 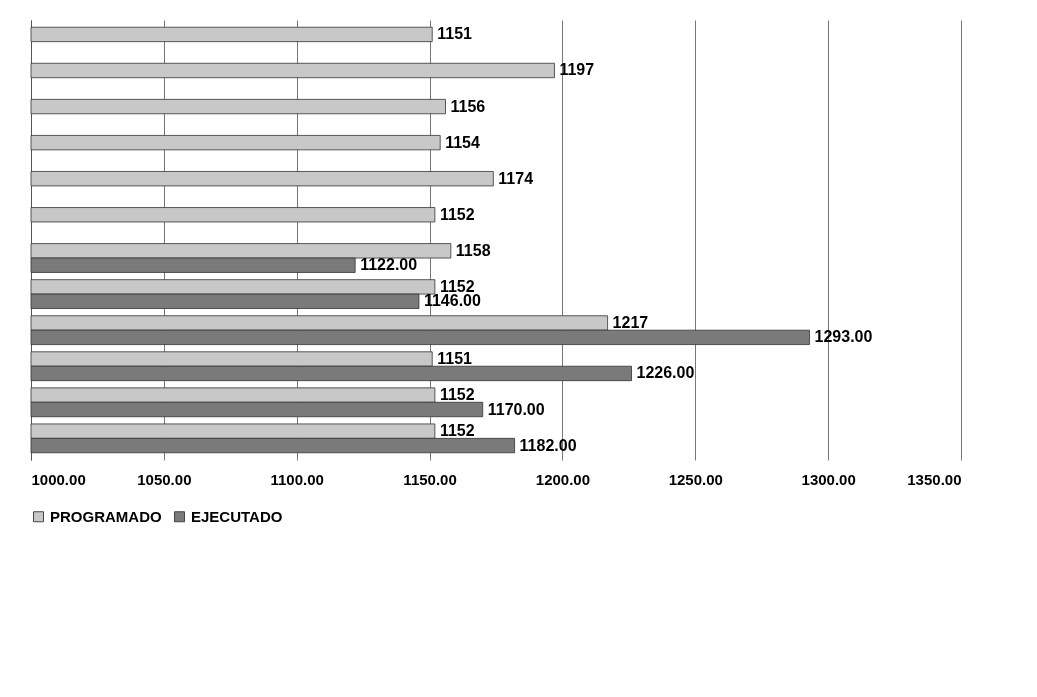 I want to click on data-label: 1158, so click(x=473, y=250).